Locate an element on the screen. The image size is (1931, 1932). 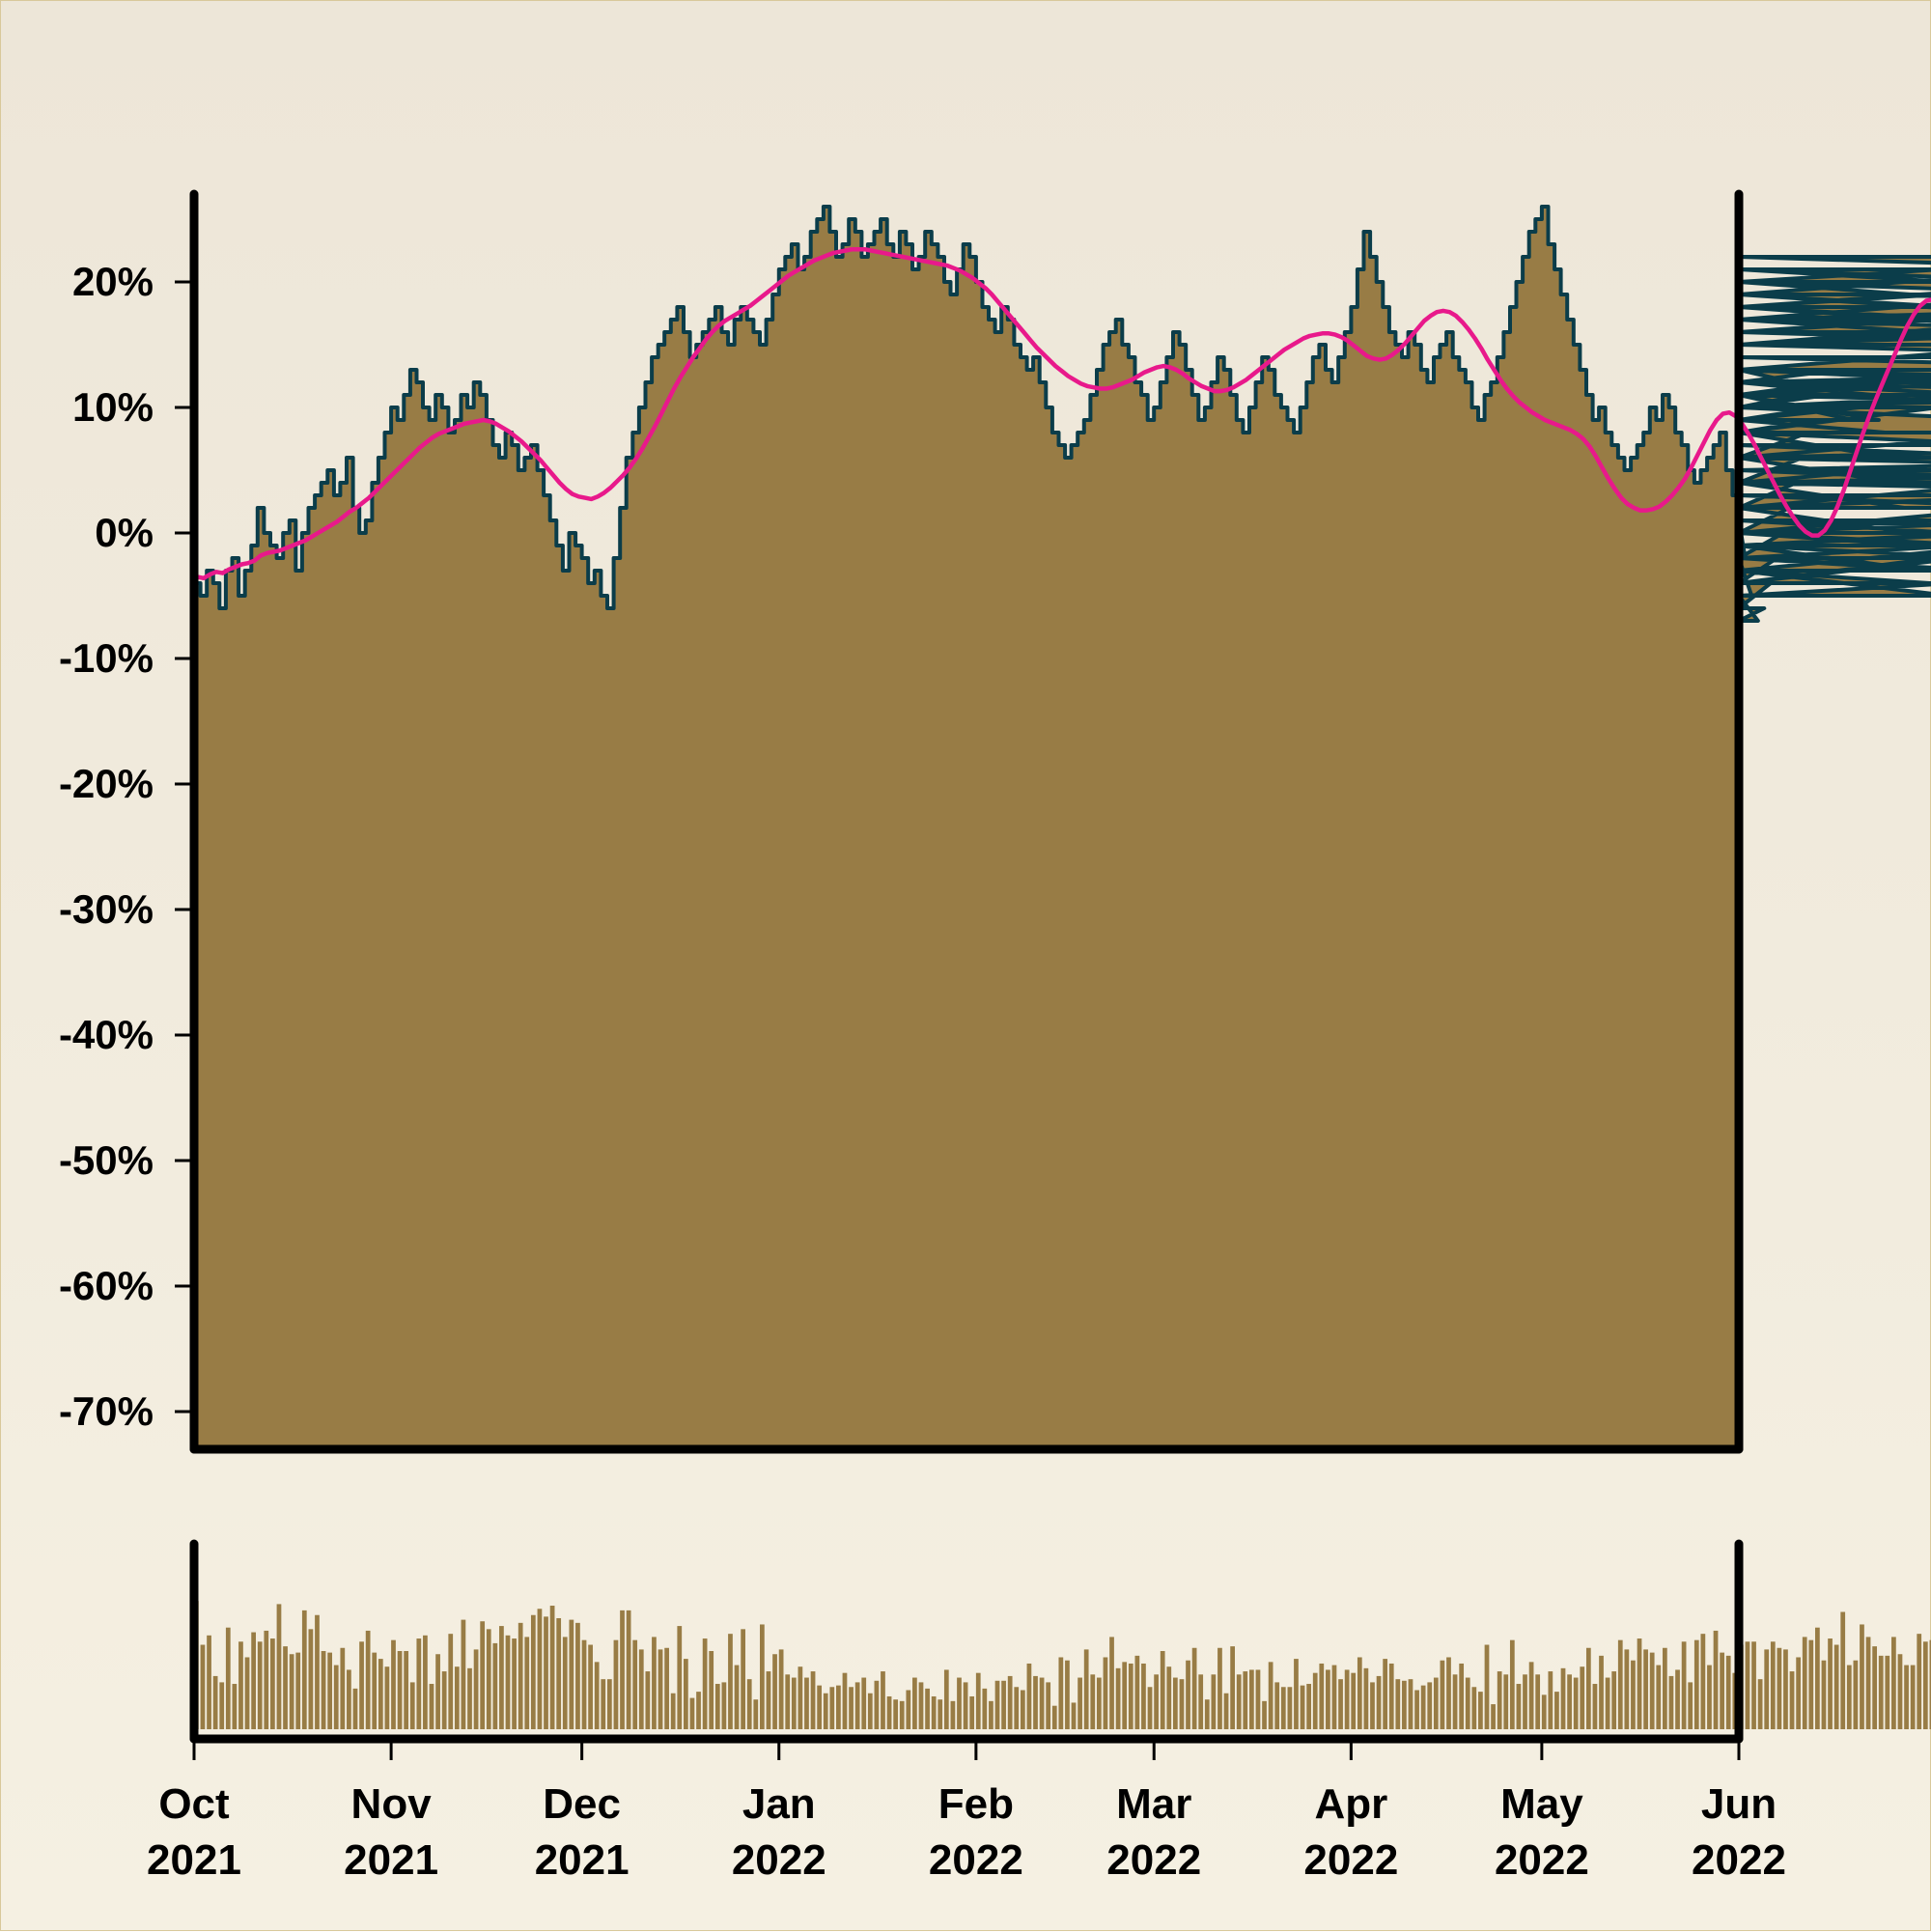
y-tick-label: -30% is located at coordinates (106, 909).